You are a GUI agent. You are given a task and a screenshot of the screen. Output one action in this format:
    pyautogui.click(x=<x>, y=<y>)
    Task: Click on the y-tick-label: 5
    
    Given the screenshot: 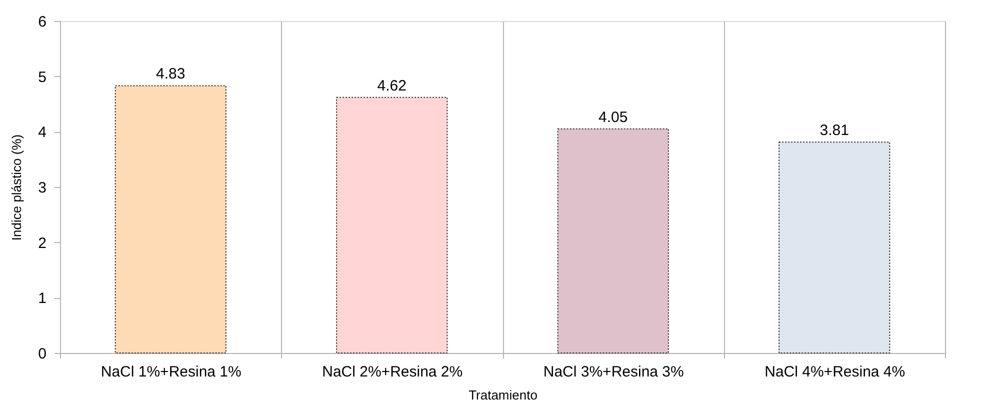 What is the action you would take?
    pyautogui.click(x=42, y=77)
    